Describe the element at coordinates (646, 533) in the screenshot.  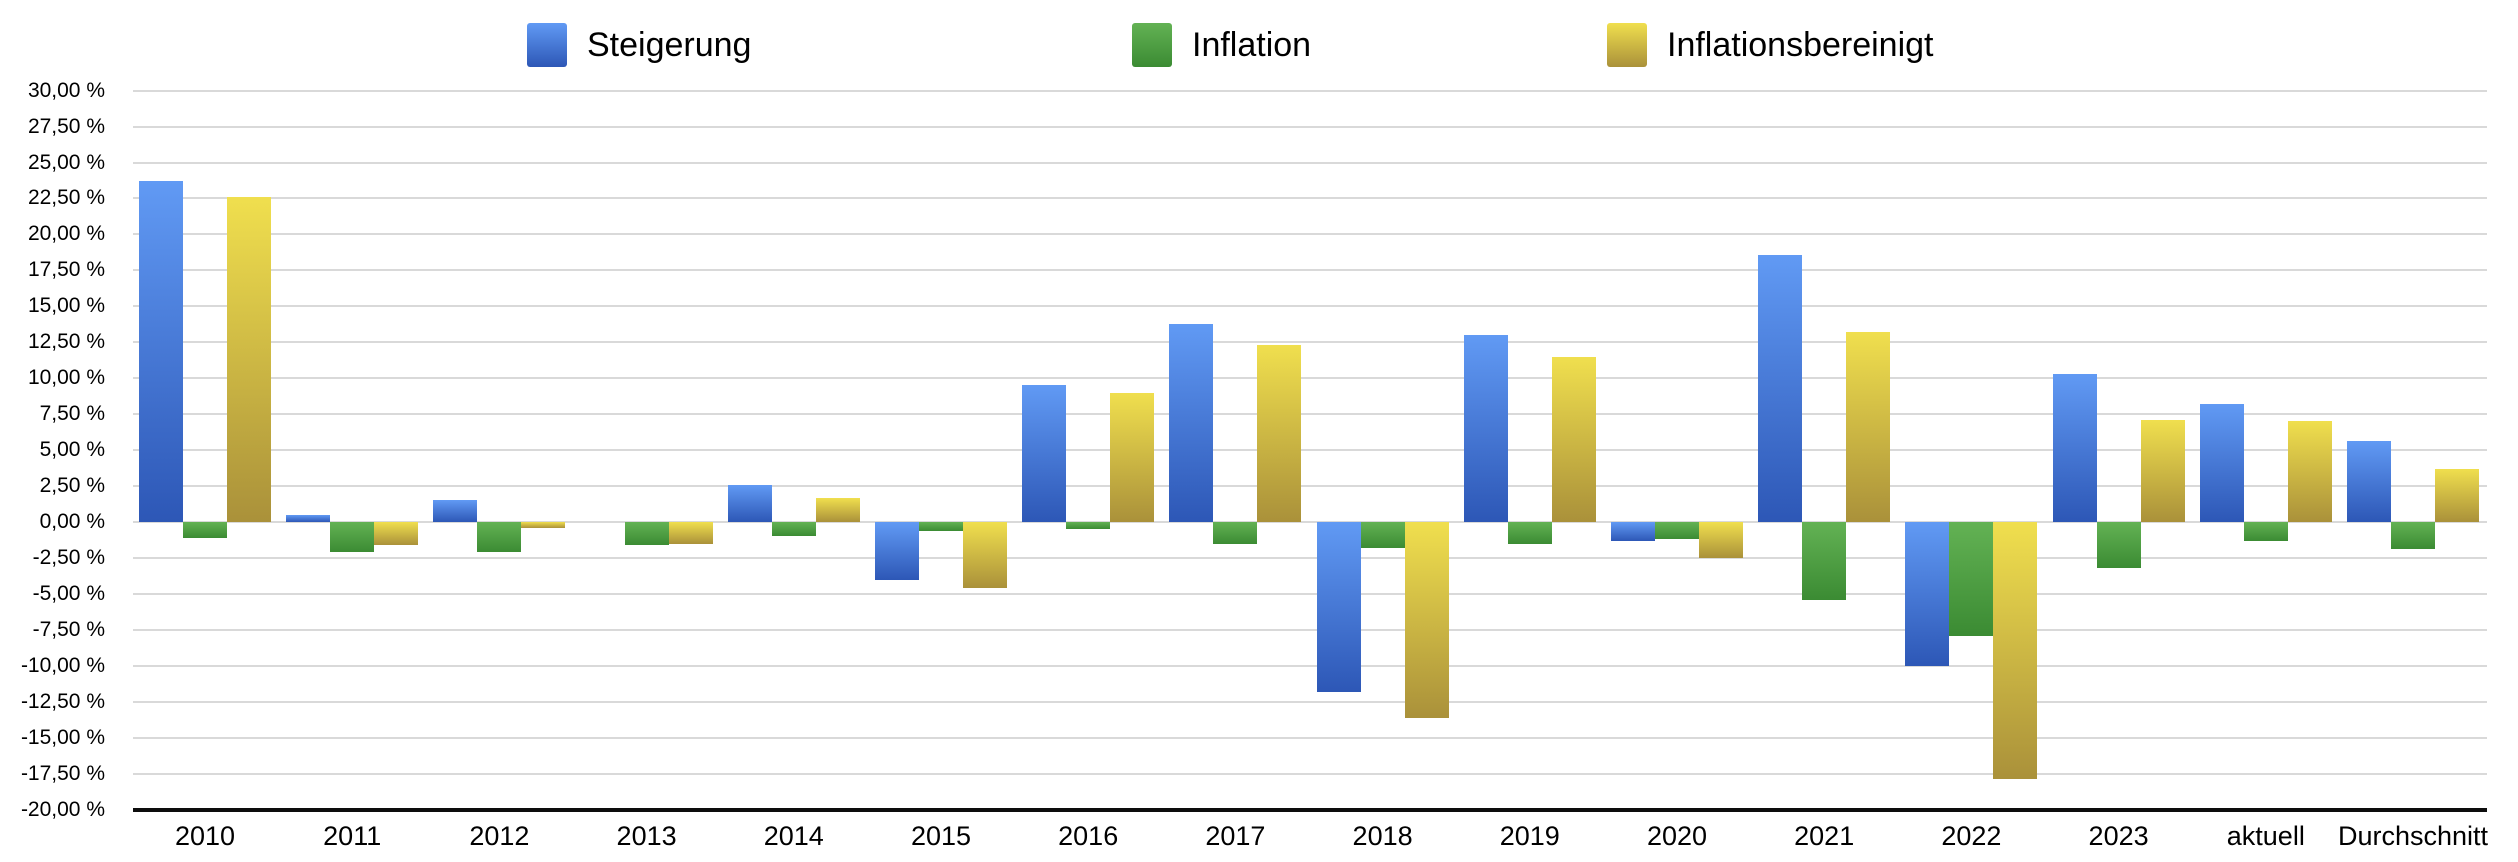
I see `bar-inflation-2013` at that location.